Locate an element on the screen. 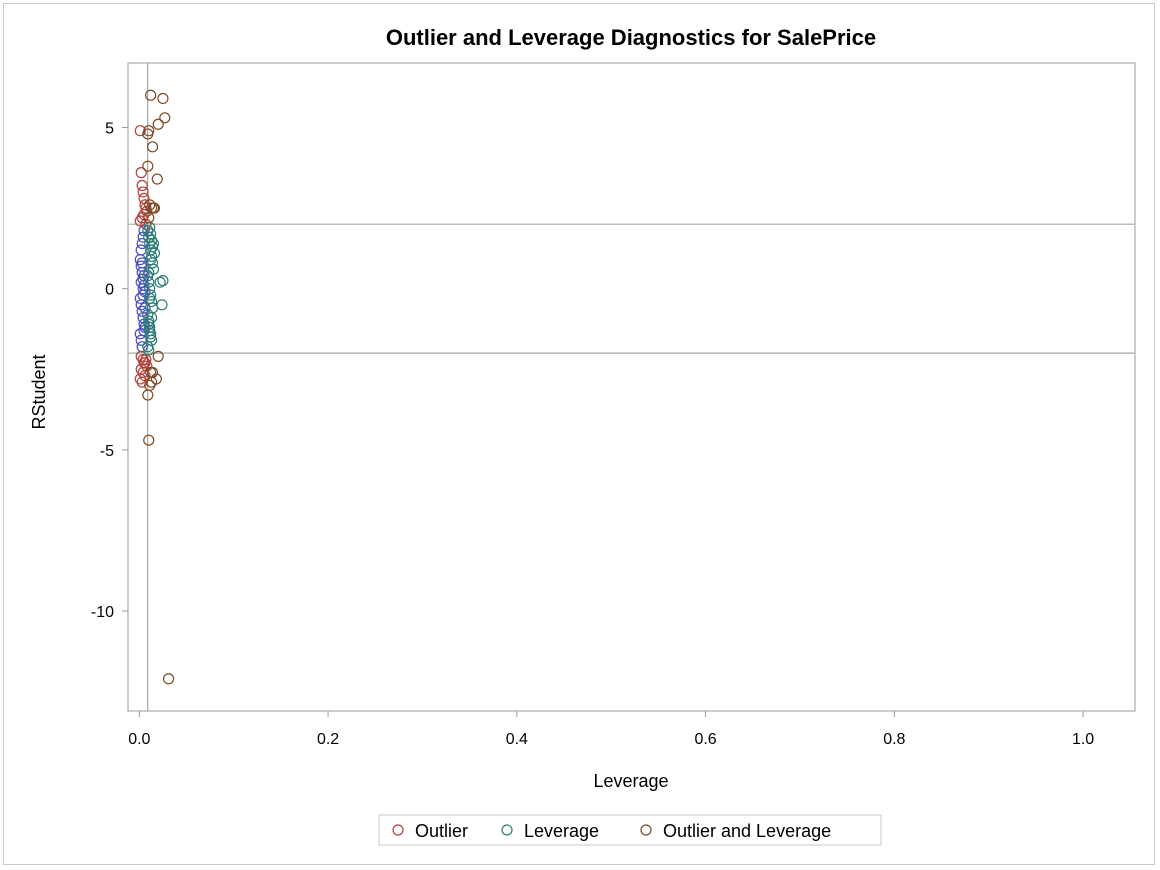 The height and width of the screenshot is (870, 1160). legend-label-leverage: Leverage is located at coordinates (561, 831).